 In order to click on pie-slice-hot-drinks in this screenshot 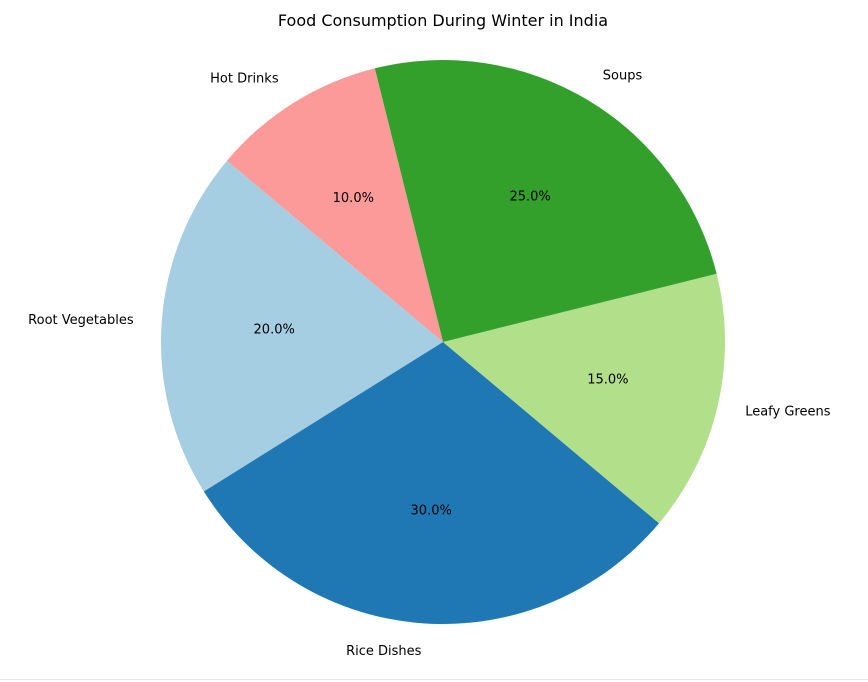, I will do `click(334, 205)`.